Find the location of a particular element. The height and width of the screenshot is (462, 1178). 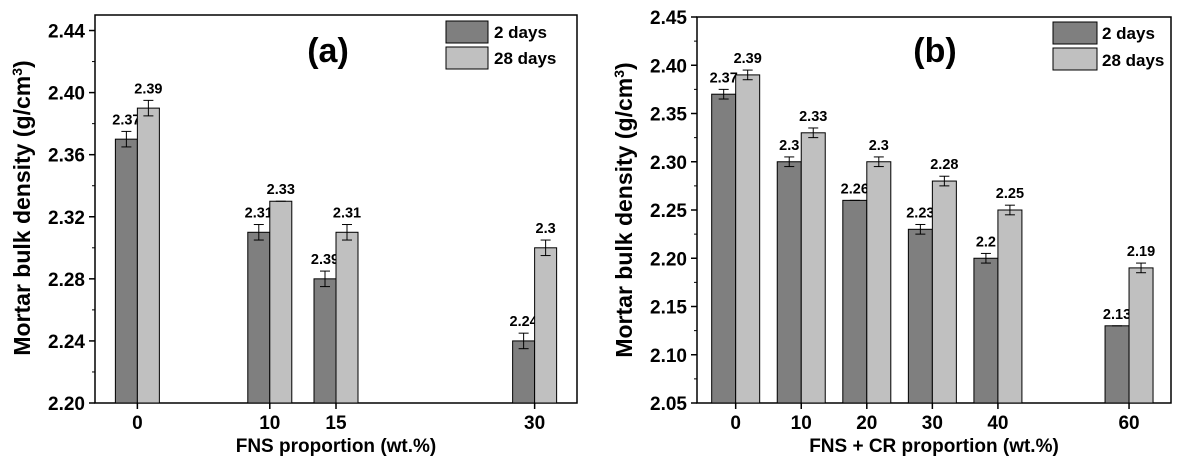

legend-swatch-28days-a is located at coordinates (467, 58).